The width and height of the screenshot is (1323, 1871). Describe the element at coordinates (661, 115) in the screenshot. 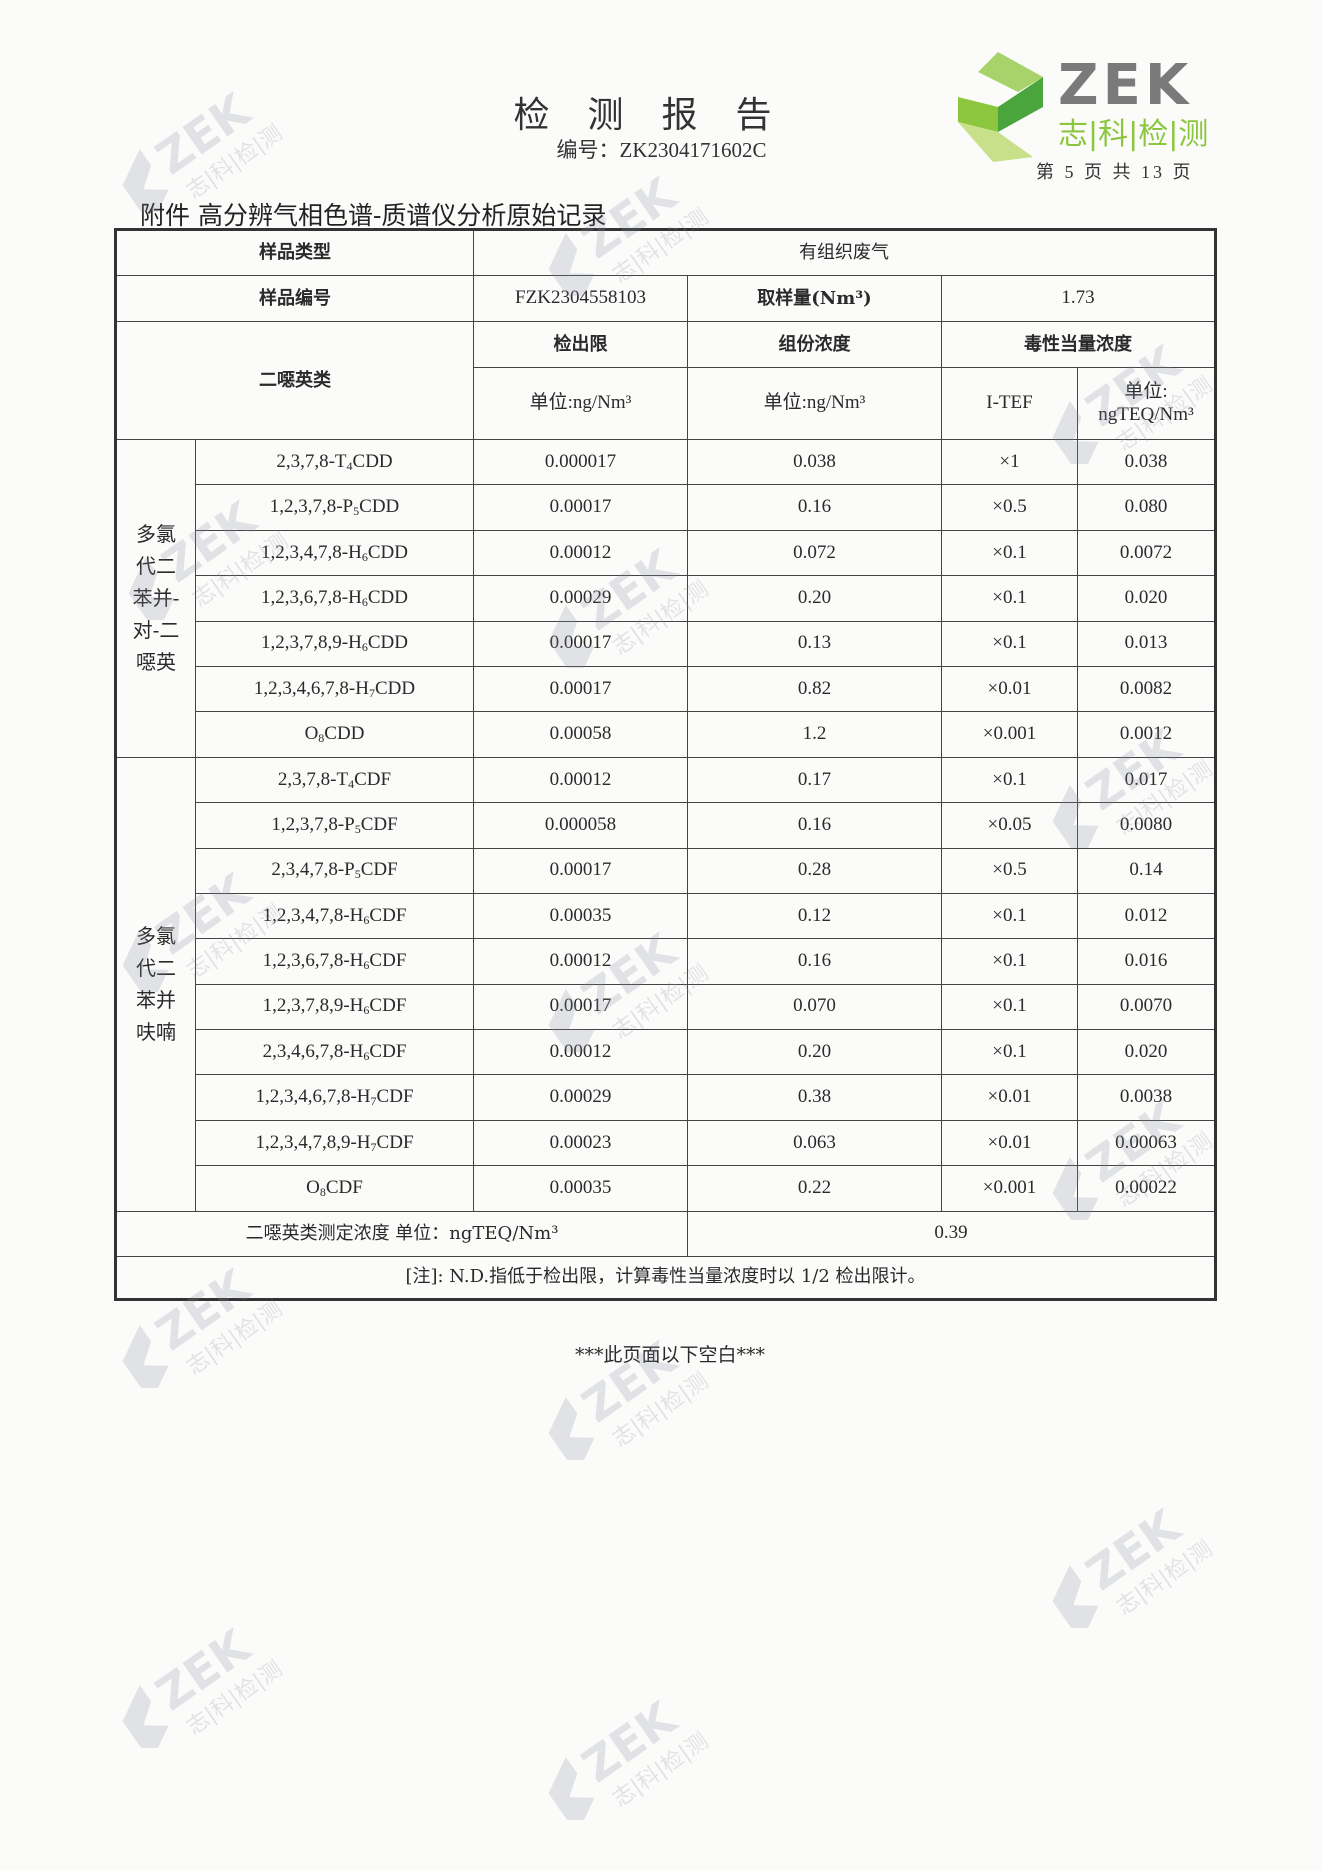

I see `report-title: 检测报告` at that location.